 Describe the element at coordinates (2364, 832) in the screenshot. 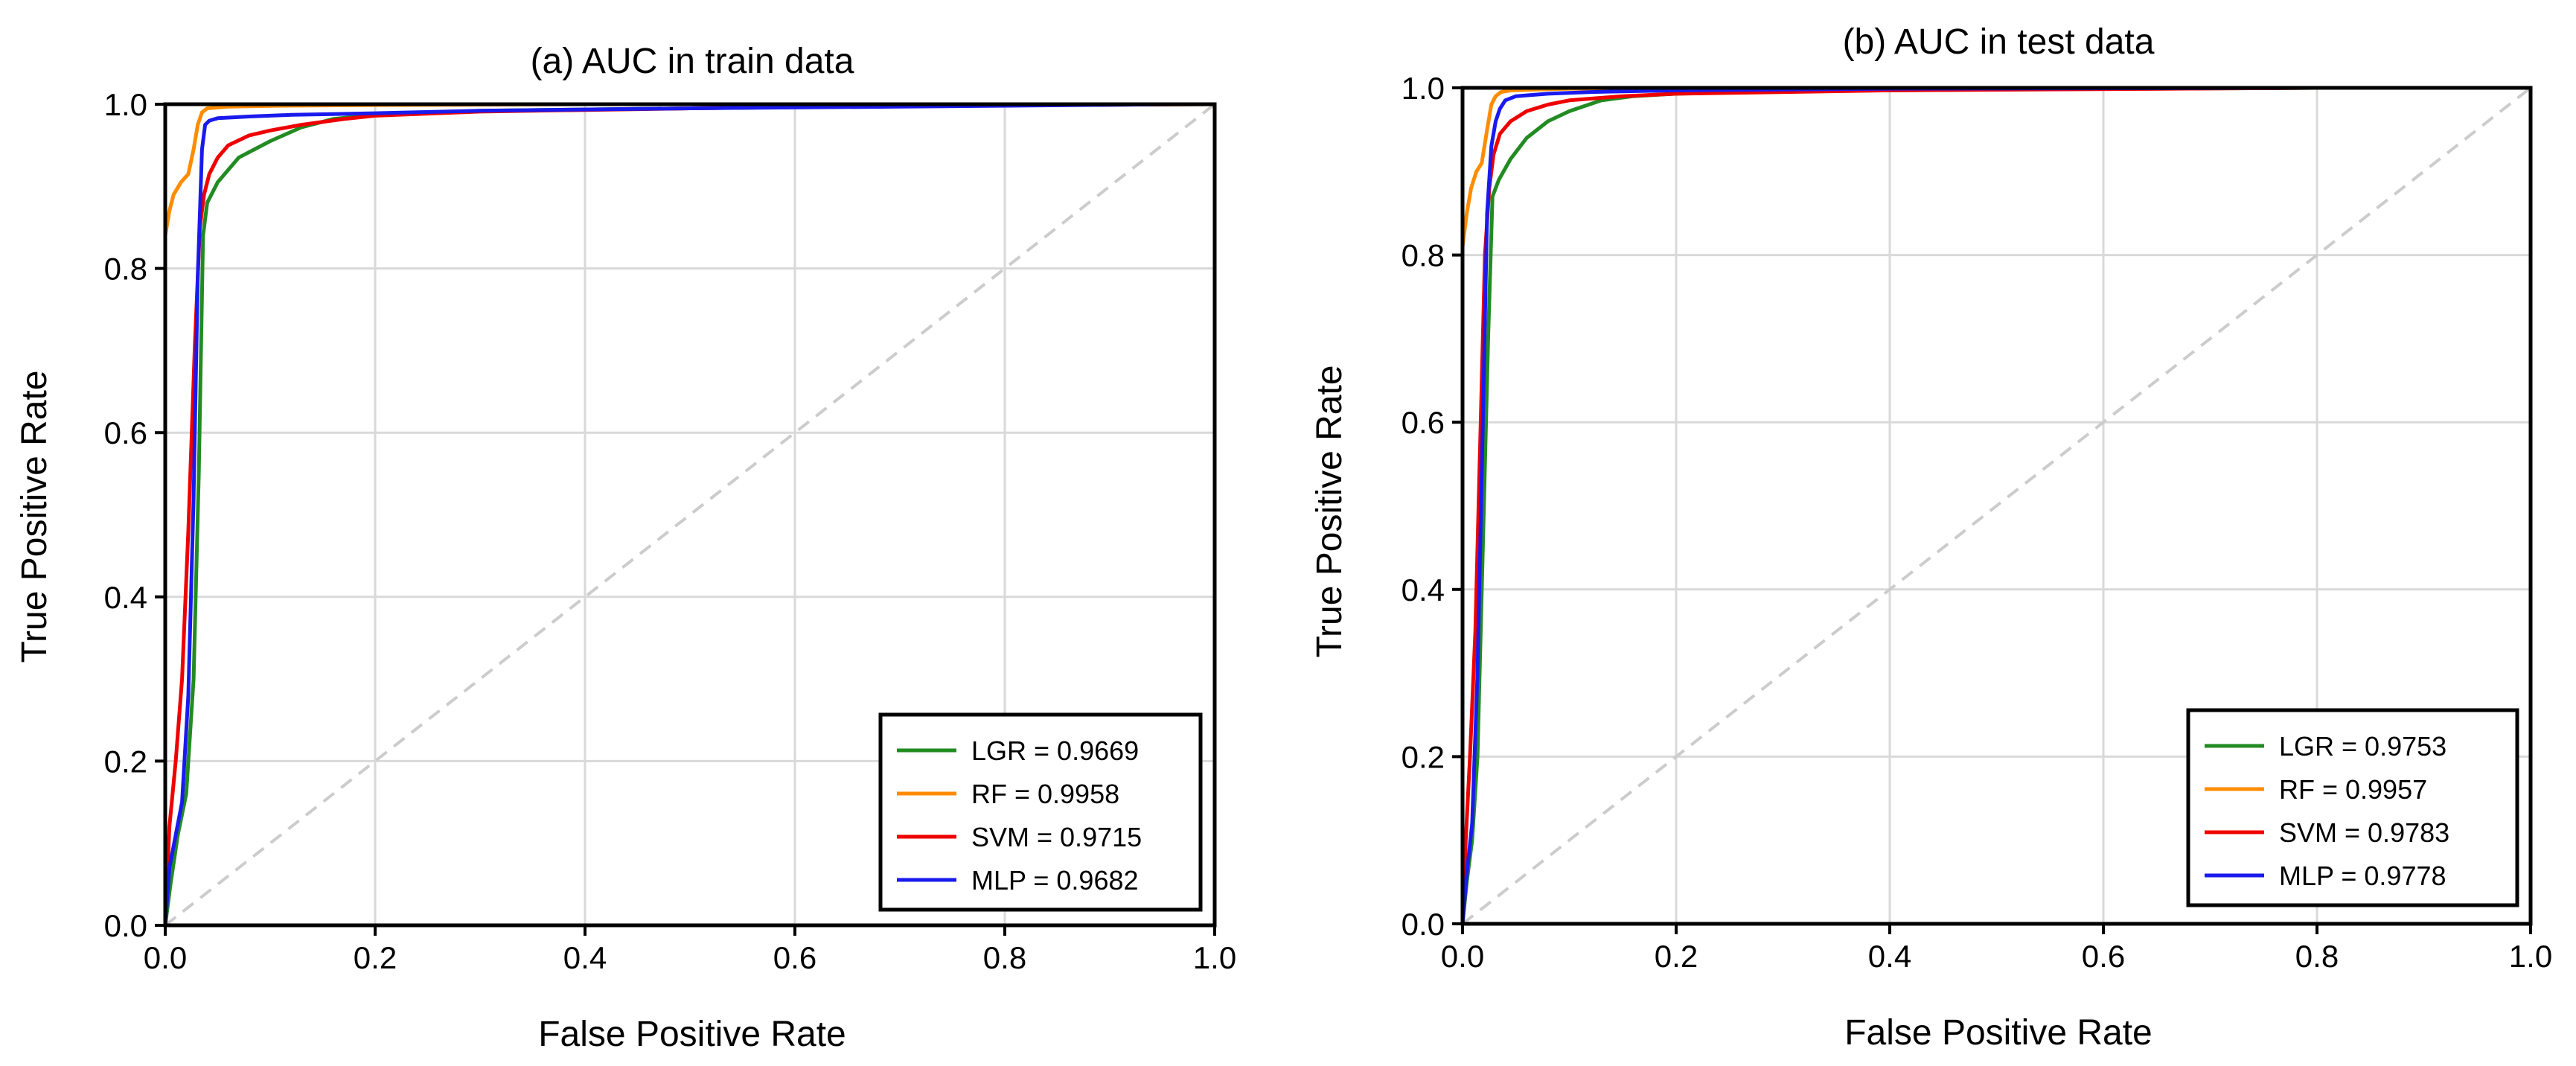

I see `legend-entry: SVM = 0.9783` at that location.